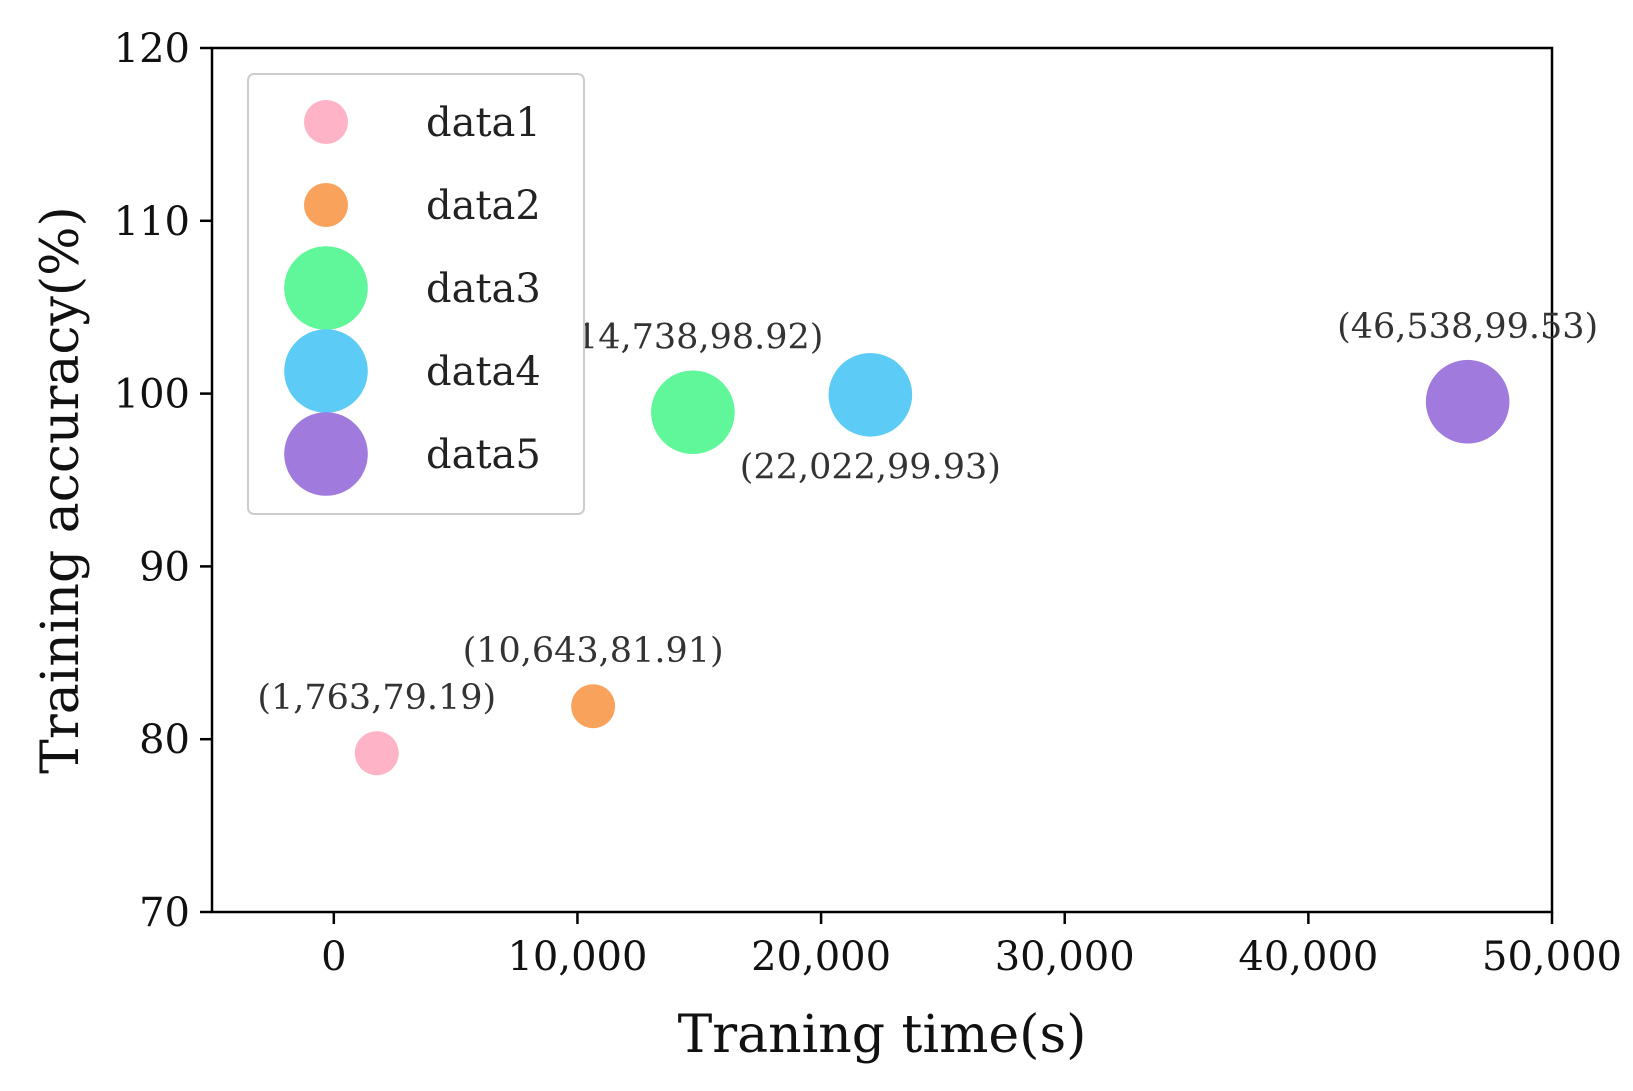 This screenshot has height=1091, width=1633. Describe the element at coordinates (593, 651) in the screenshot. I see `point-label-data2: (10,643,81.91)` at that location.